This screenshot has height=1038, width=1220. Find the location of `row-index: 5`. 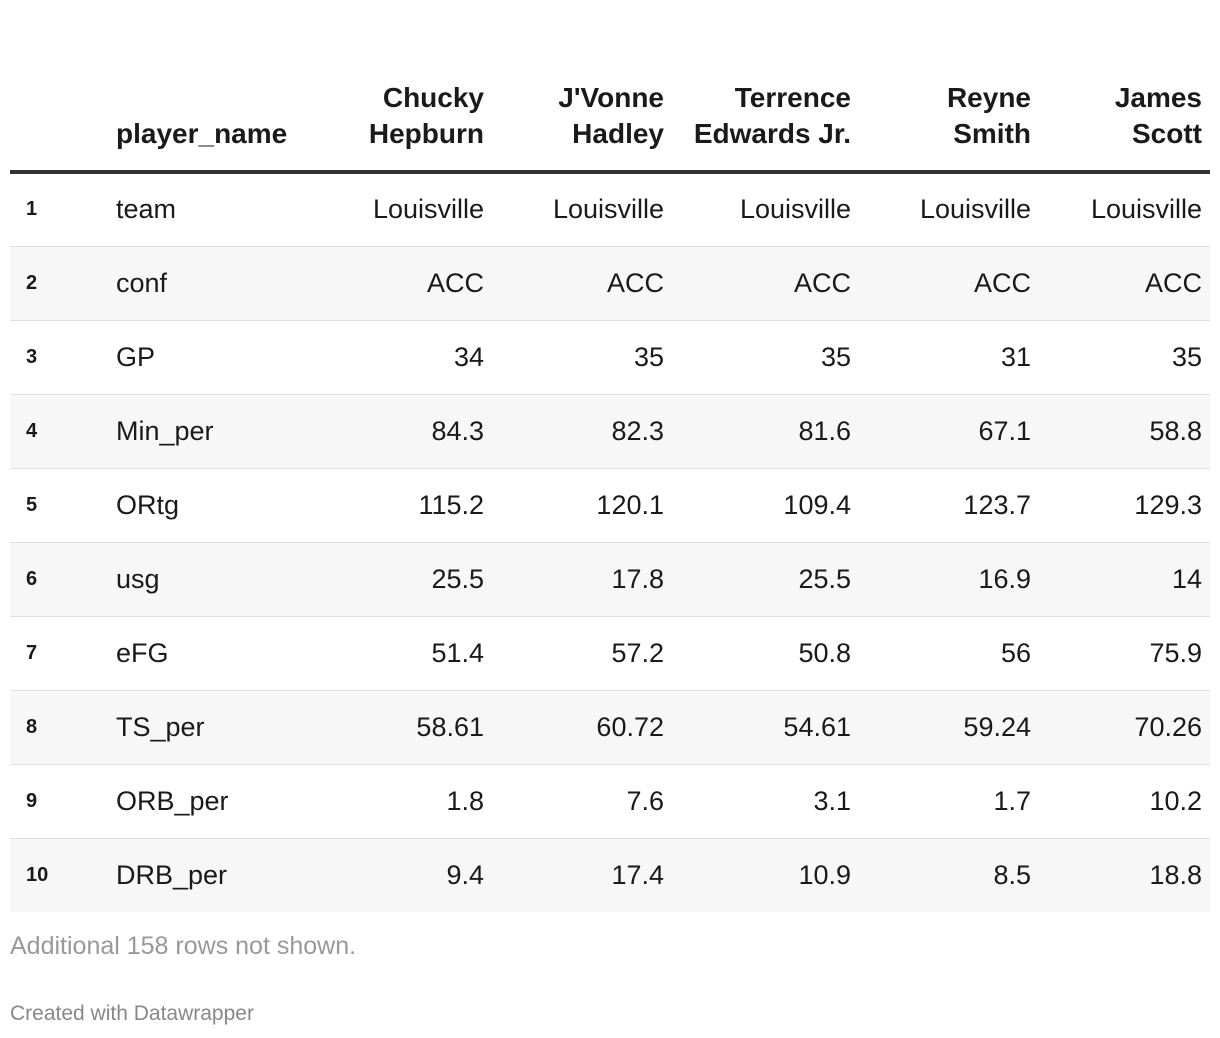

row-index: 5 is located at coordinates (58, 505).